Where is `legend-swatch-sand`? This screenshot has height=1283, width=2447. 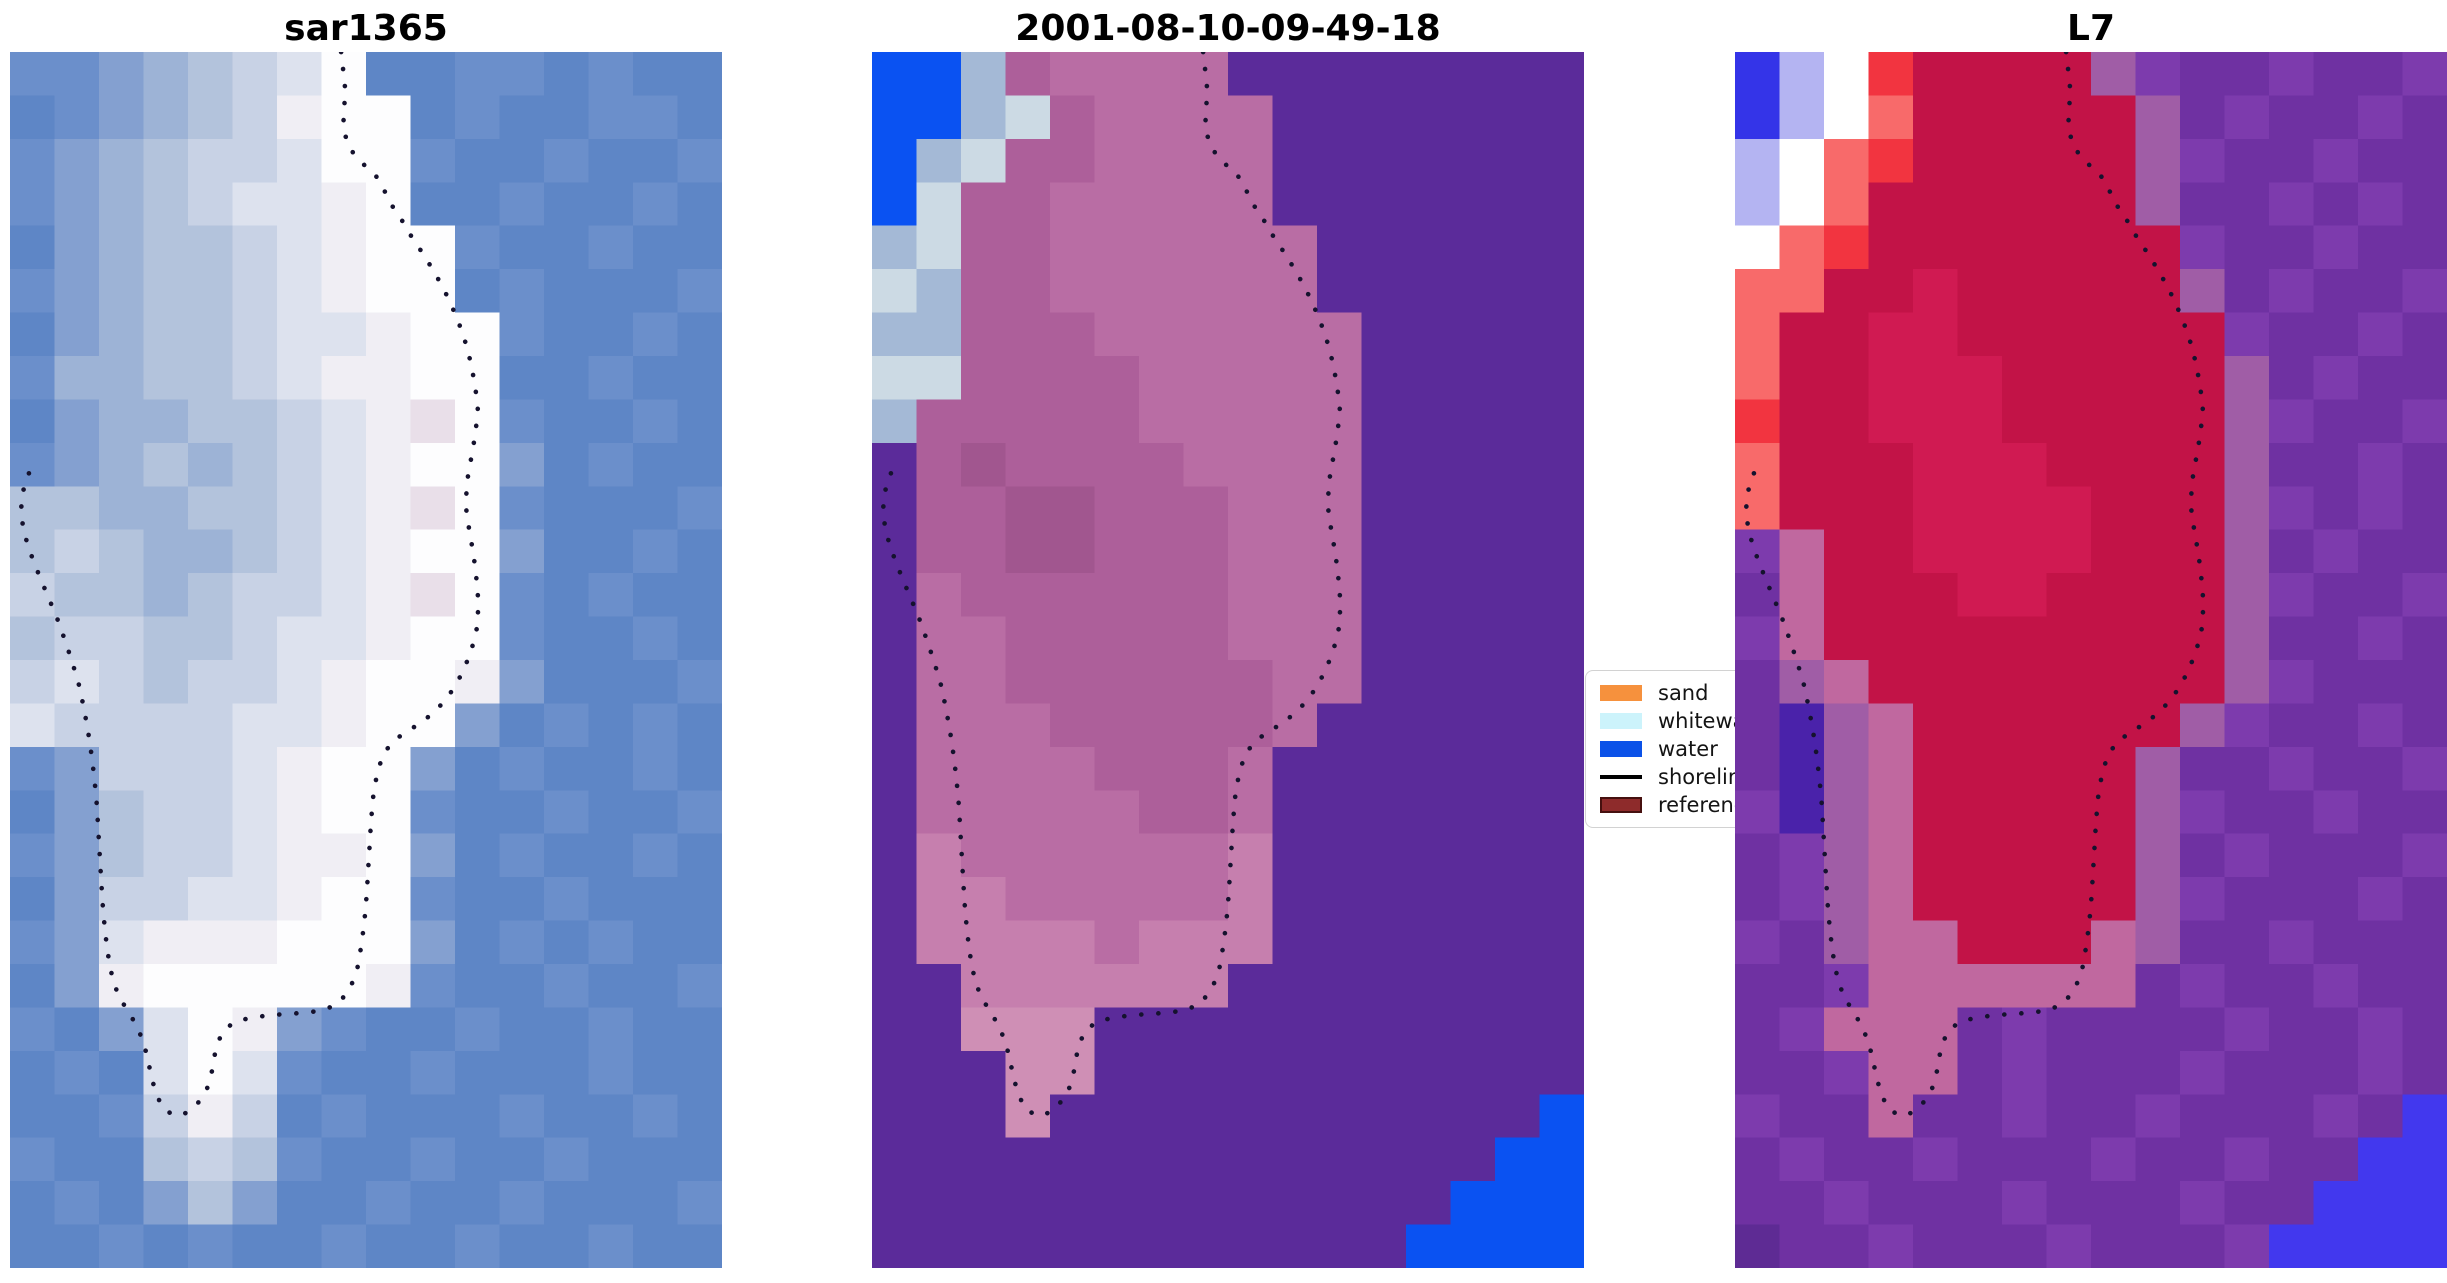 legend-swatch-sand is located at coordinates (1621, 693).